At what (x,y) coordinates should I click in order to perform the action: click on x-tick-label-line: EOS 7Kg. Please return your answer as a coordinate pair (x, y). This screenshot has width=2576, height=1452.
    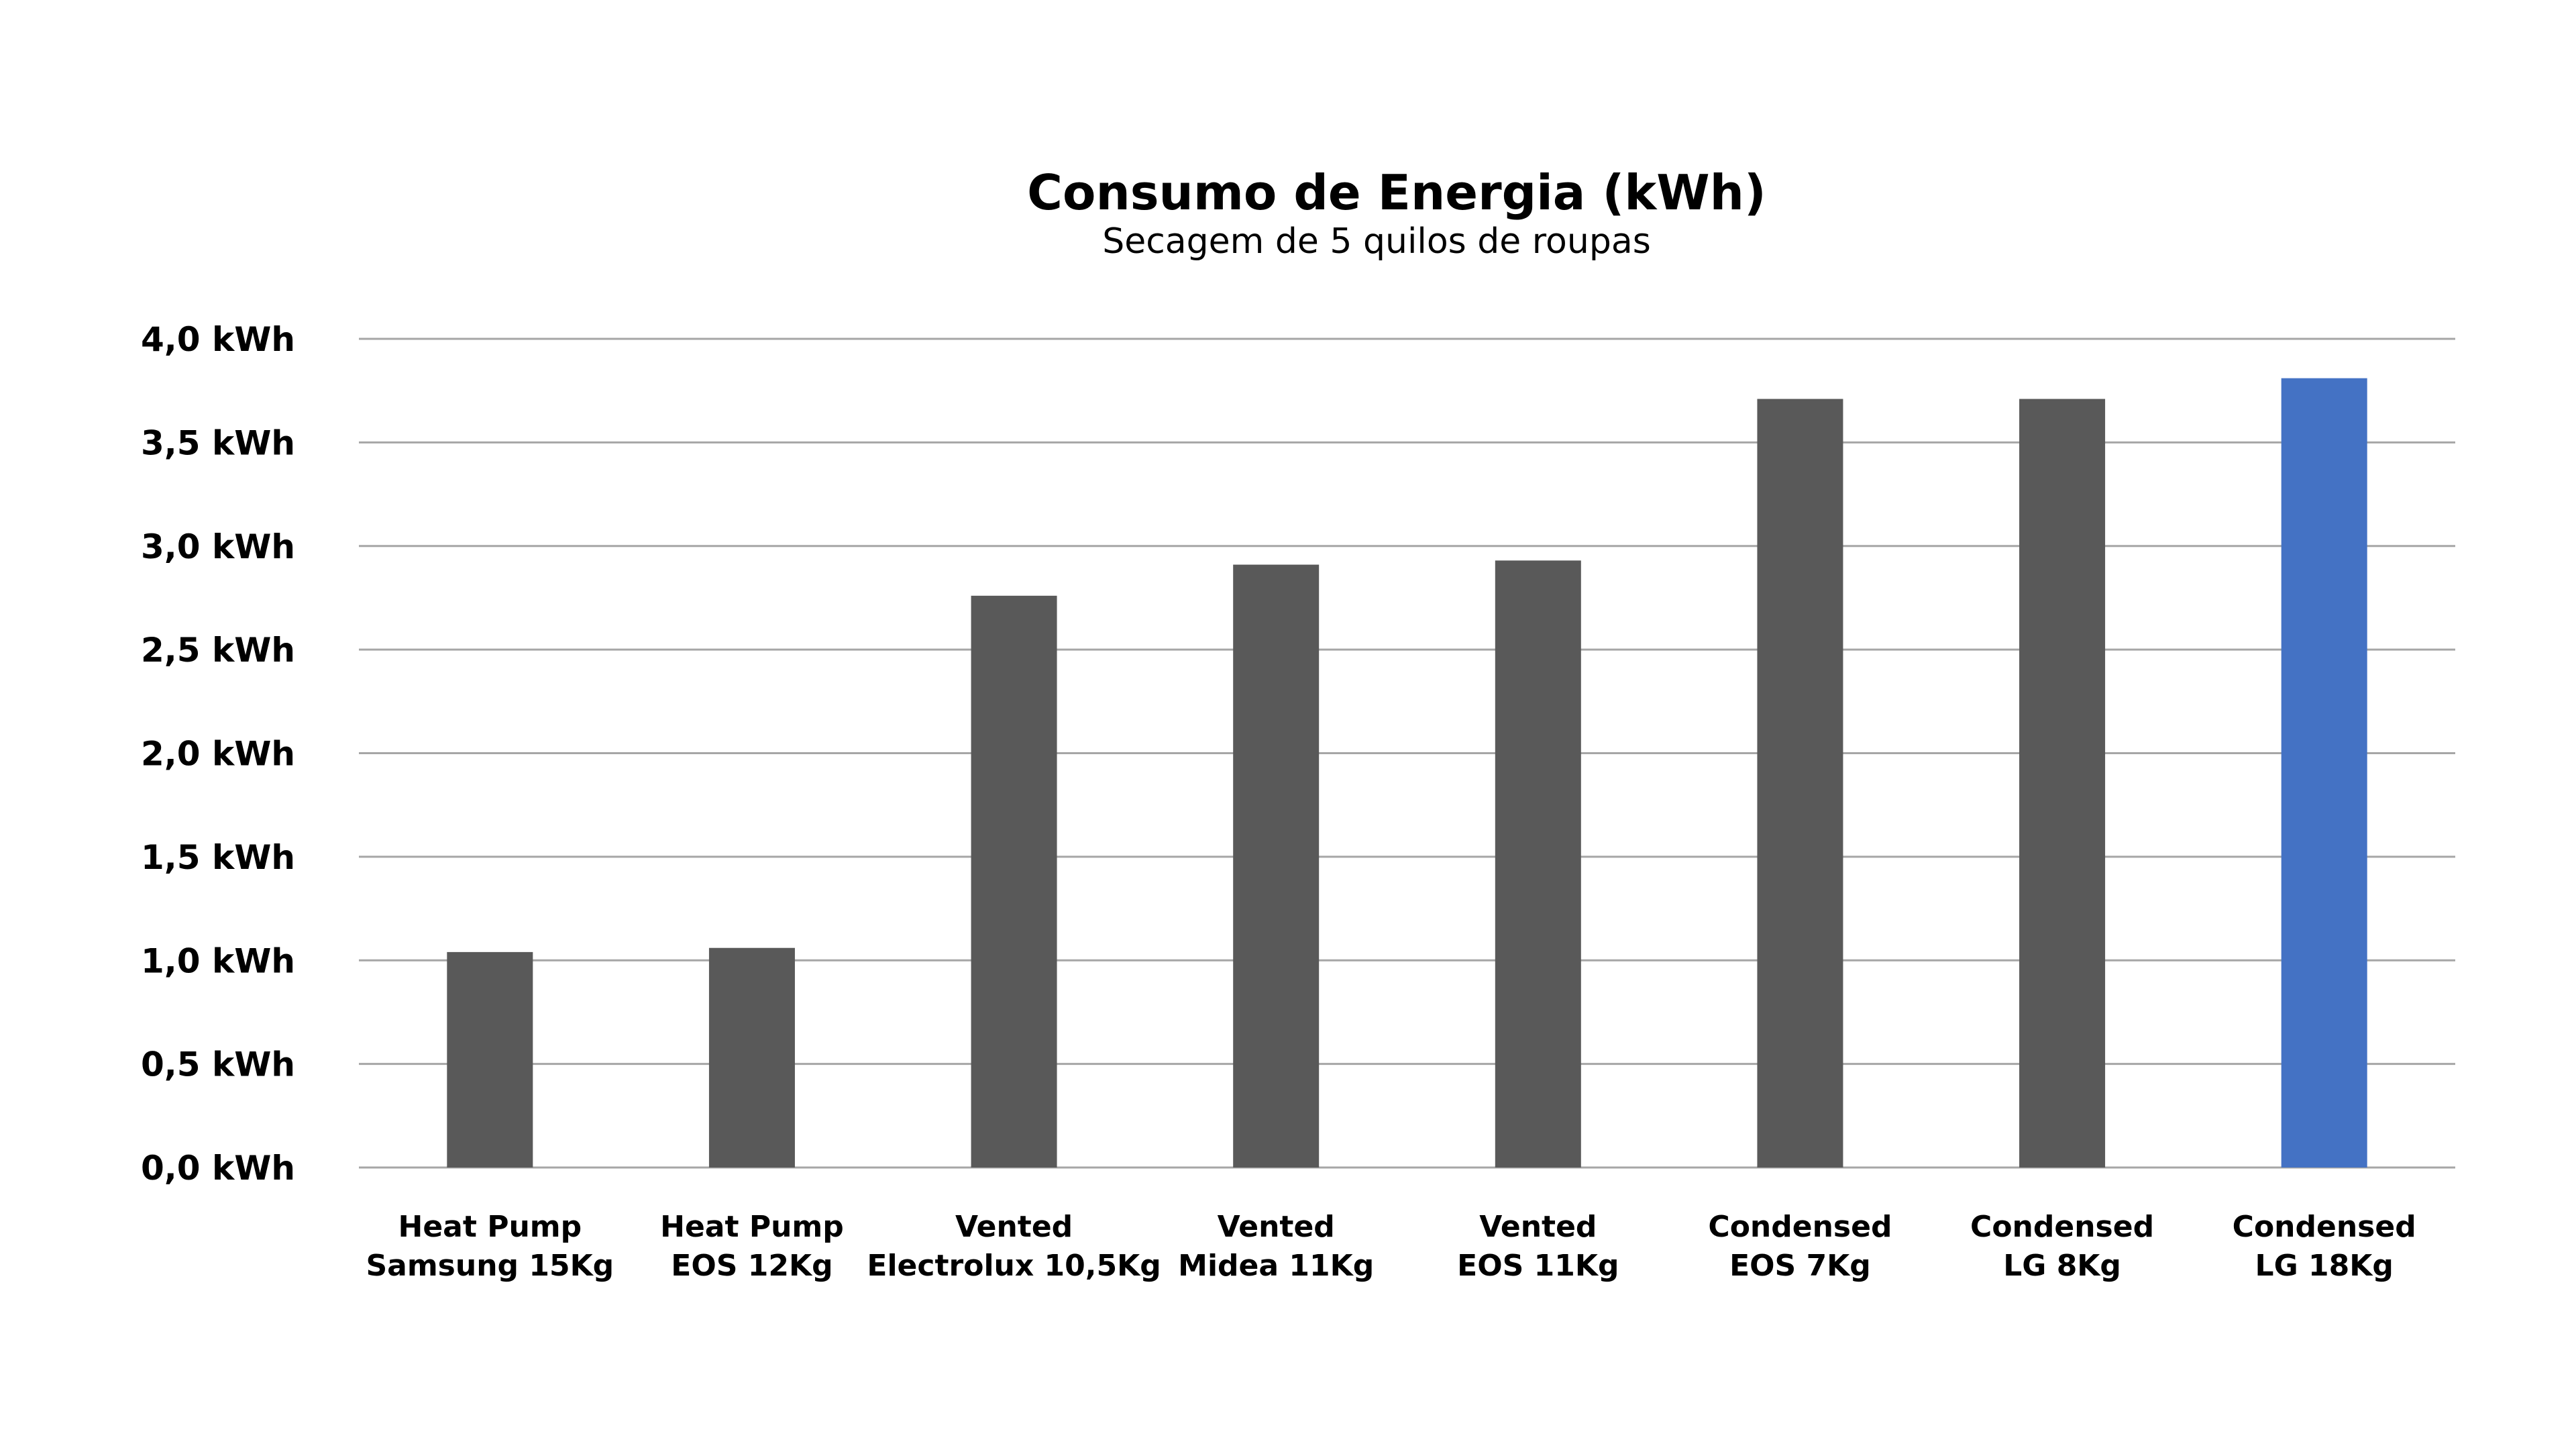
    Looking at the image, I should click on (1800, 1266).